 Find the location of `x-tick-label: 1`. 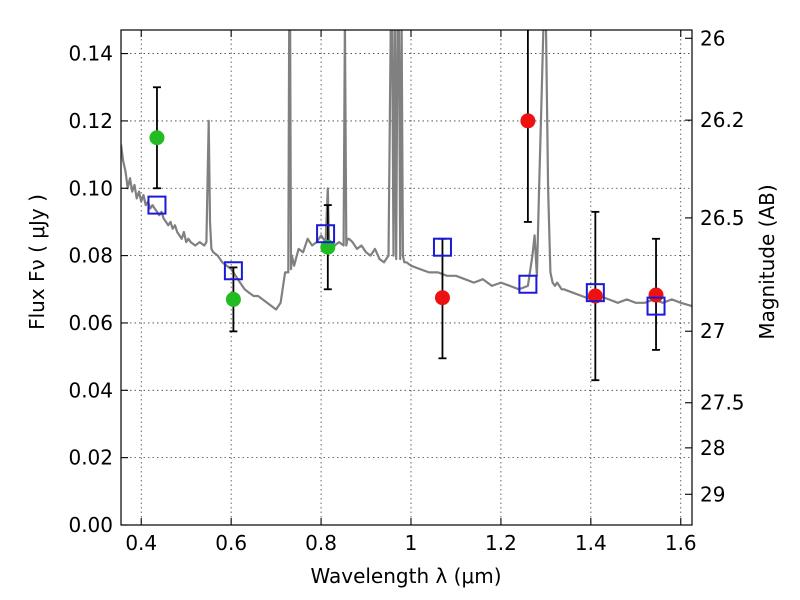

x-tick-label: 1 is located at coordinates (411, 543).